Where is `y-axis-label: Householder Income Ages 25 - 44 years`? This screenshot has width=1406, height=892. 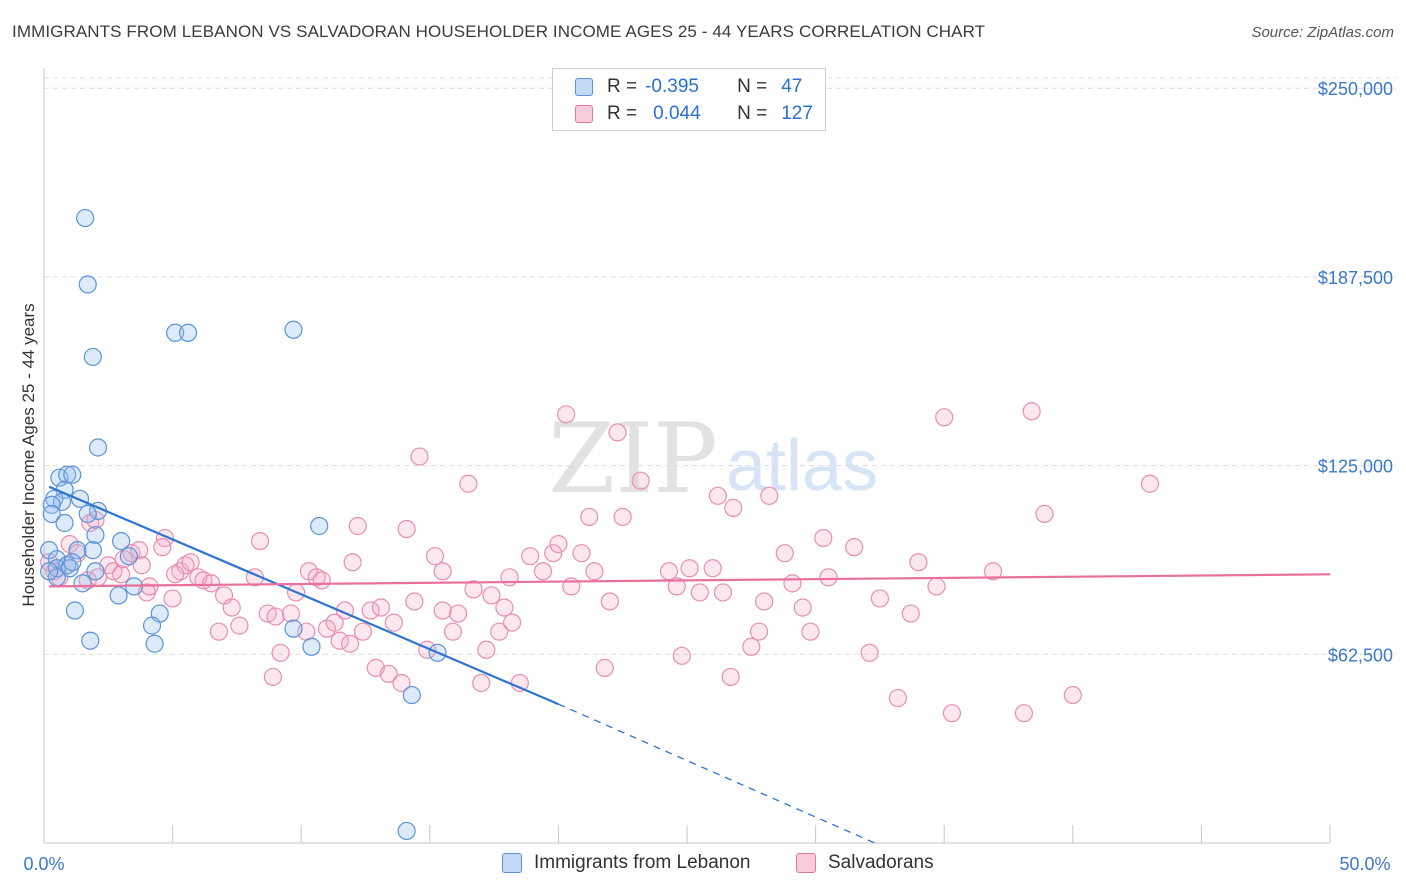
y-axis-label: Householder Income Ages 25 - 44 years is located at coordinates (28, 454).